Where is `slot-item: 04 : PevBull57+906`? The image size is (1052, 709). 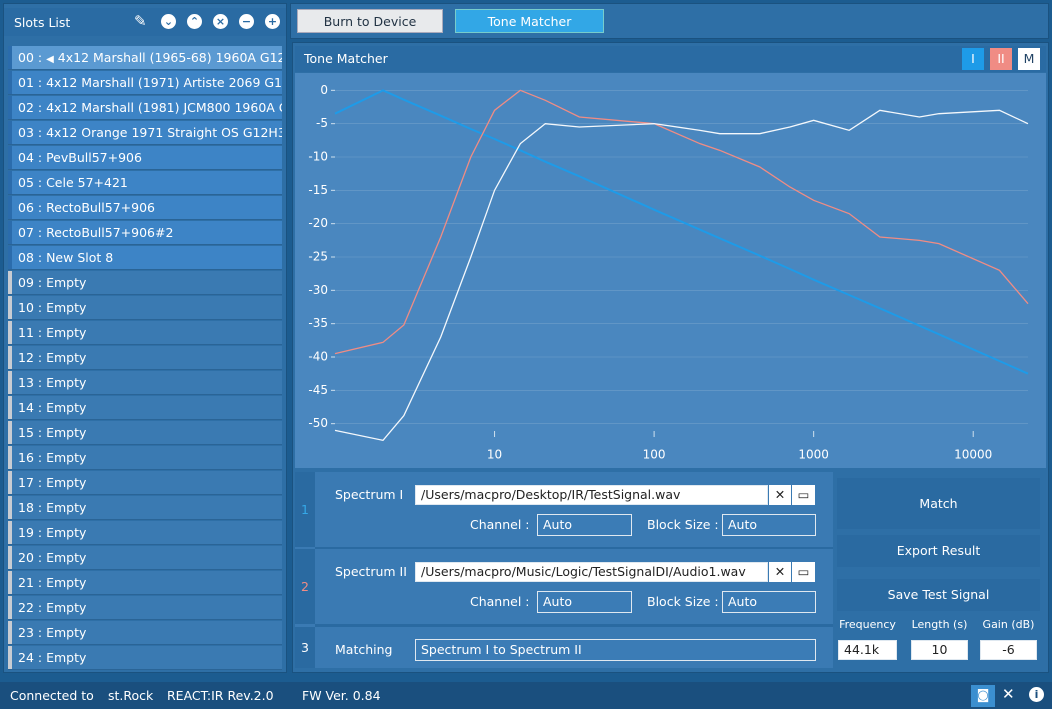 slot-item: 04 : PevBull57+906 is located at coordinates (145, 158).